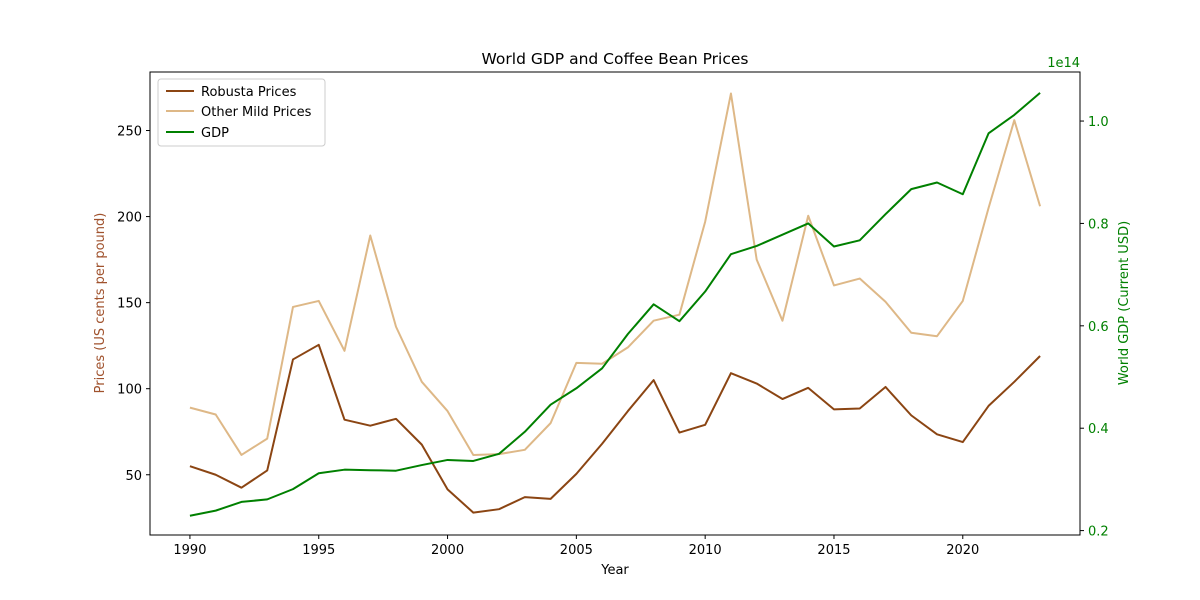 The image size is (1200, 600). I want to click on y-left-tick-label: 100, so click(129, 390).